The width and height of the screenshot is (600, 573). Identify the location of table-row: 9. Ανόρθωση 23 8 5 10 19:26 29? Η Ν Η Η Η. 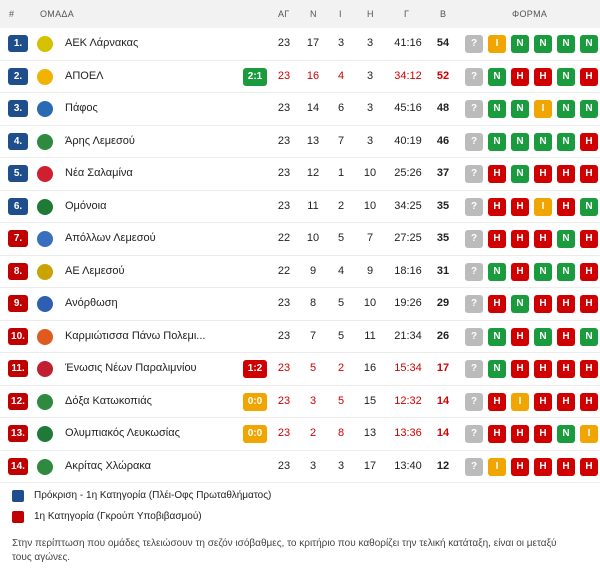
(300, 304).